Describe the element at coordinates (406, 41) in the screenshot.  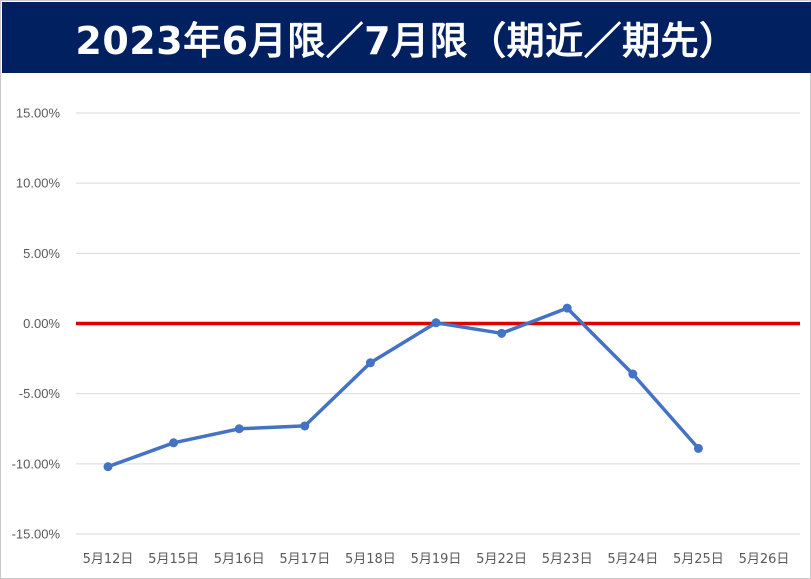
I see `chart-title: 2023年6月限／7月限（期近／期先）` at that location.